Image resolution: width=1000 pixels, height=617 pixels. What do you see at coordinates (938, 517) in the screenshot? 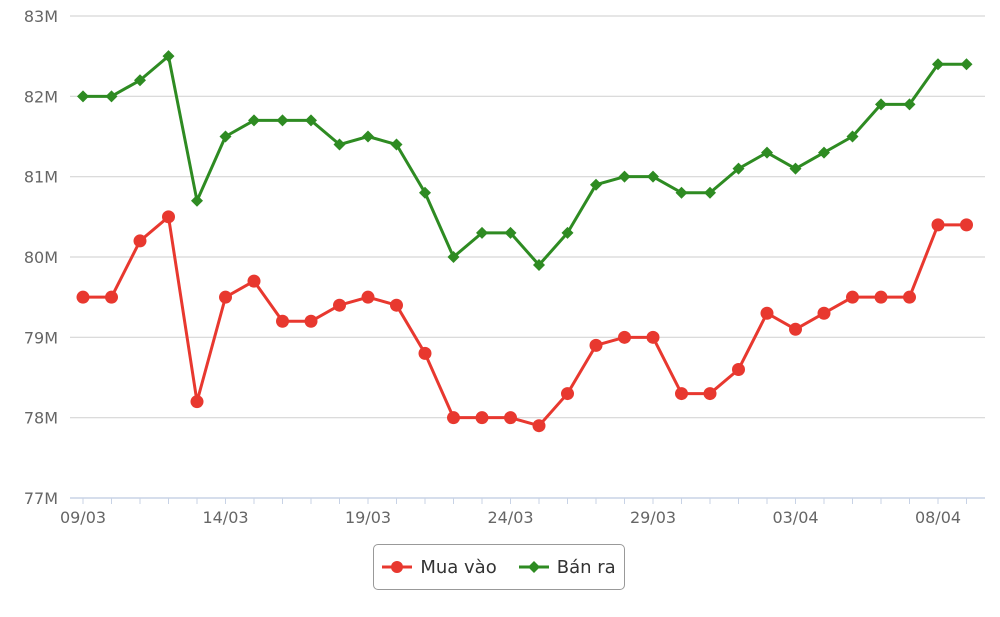
I see `x-tick-label: 08/04` at bounding box center [938, 517].